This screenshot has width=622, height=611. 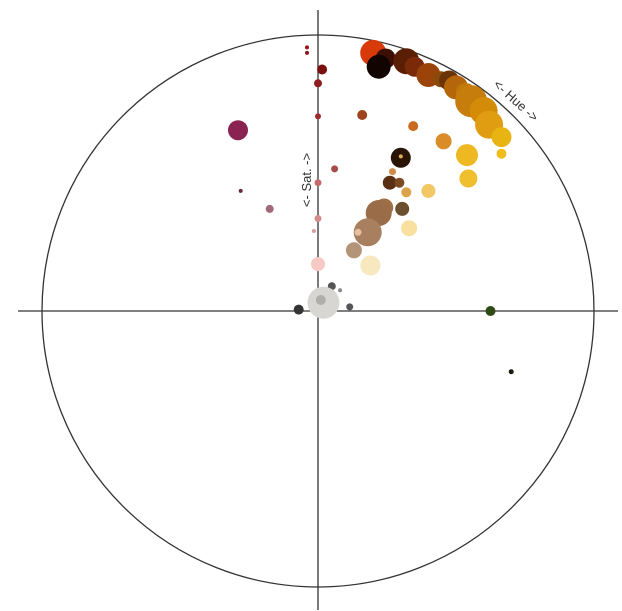 What do you see at coordinates (306, 180) in the screenshot?
I see `saturation-axis-label: <- Sat. ->` at bounding box center [306, 180].